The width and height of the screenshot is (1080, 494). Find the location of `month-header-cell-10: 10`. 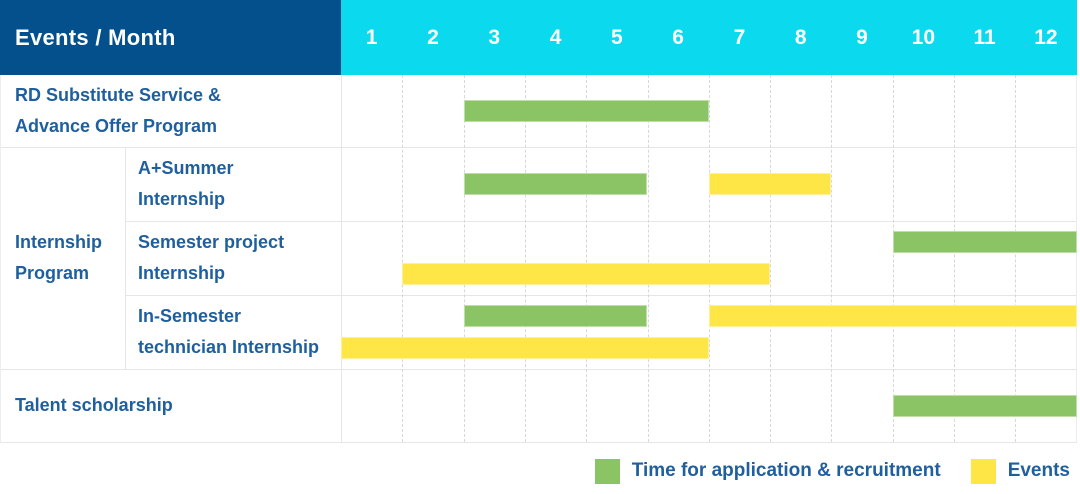

month-header-cell-10: 10 is located at coordinates (923, 37).